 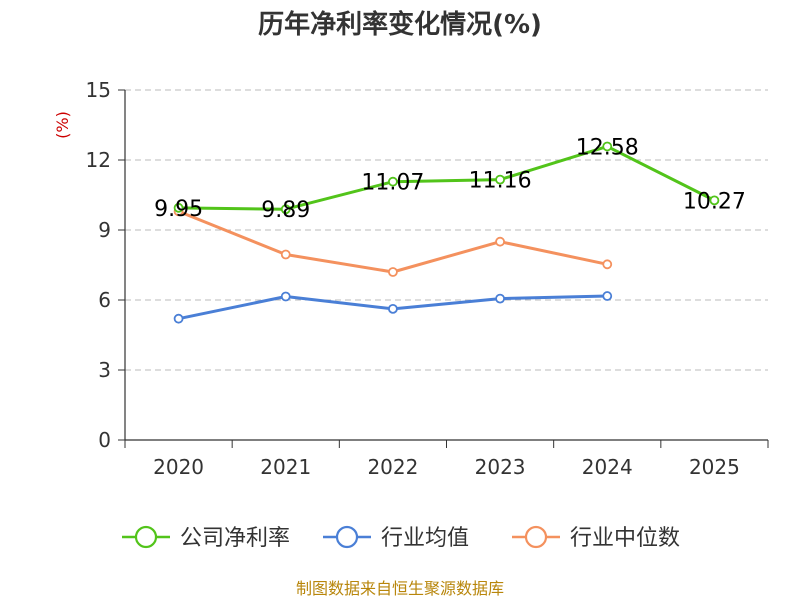 What do you see at coordinates (98, 90) in the screenshot?
I see `y-tick-label: 15` at bounding box center [98, 90].